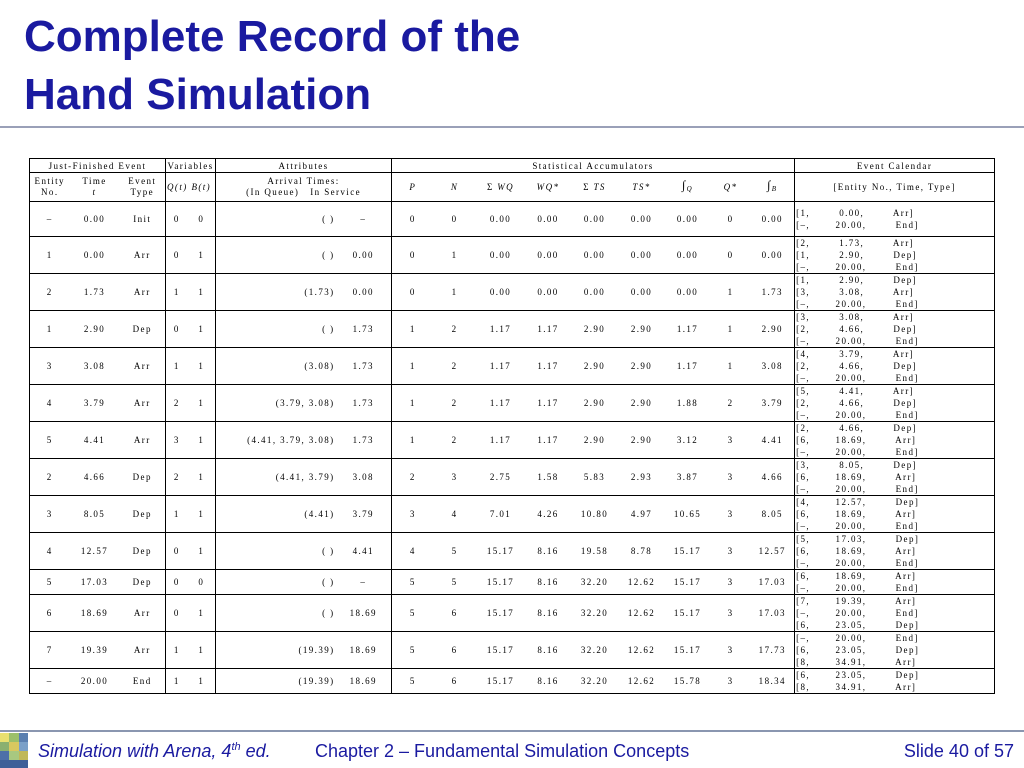 The width and height of the screenshot is (1024, 768). What do you see at coordinates (730, 403) in the screenshot?
I see `cell-q-star: 2` at bounding box center [730, 403].